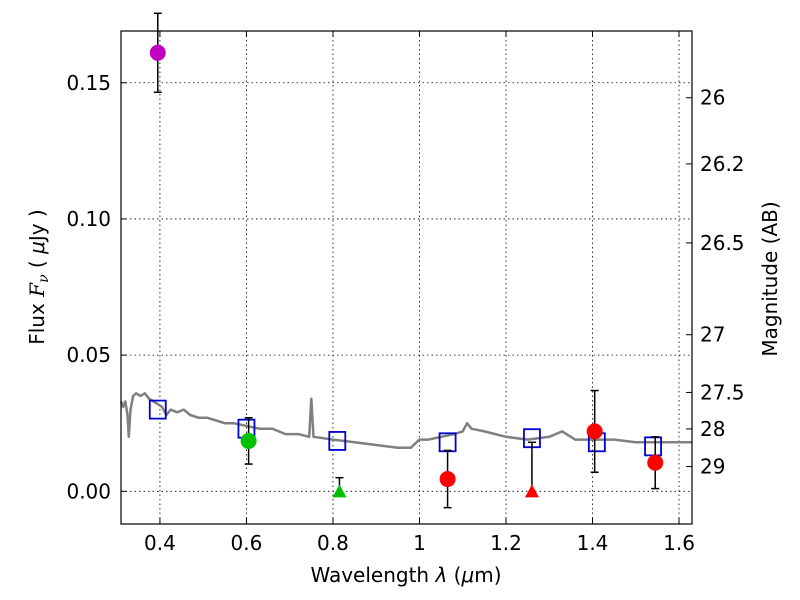 The width and height of the screenshot is (800, 600). Describe the element at coordinates (38, 277) in the screenshot. I see `y-axis-label: Flux Fν ( μJy )` at that location.